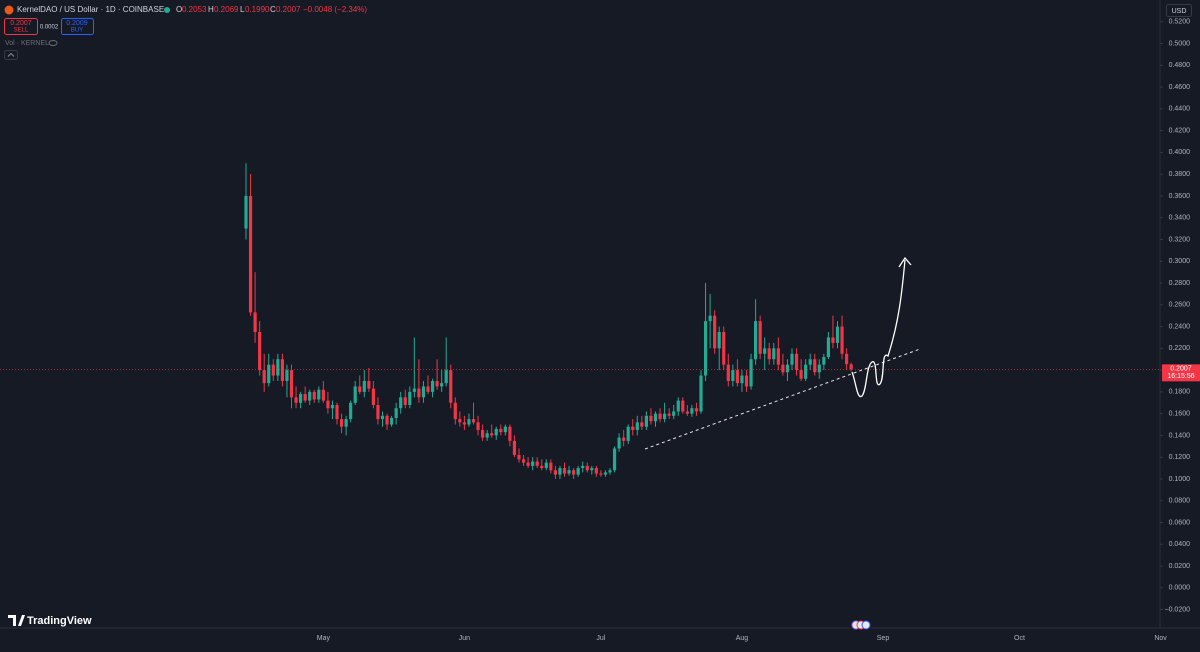 This screenshot has width=1200, height=652. What do you see at coordinates (49, 28) in the screenshot?
I see `spread: 0.0002` at bounding box center [49, 28].